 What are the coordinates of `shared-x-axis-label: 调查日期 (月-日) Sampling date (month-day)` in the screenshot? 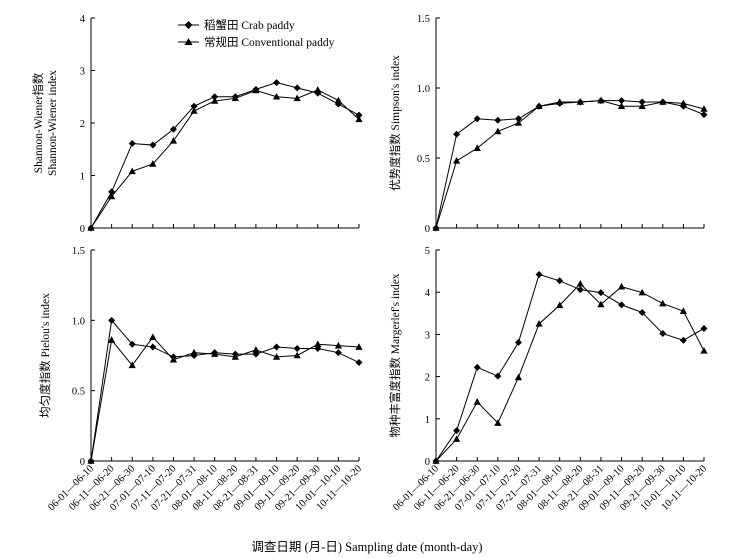 It's located at (366, 547).